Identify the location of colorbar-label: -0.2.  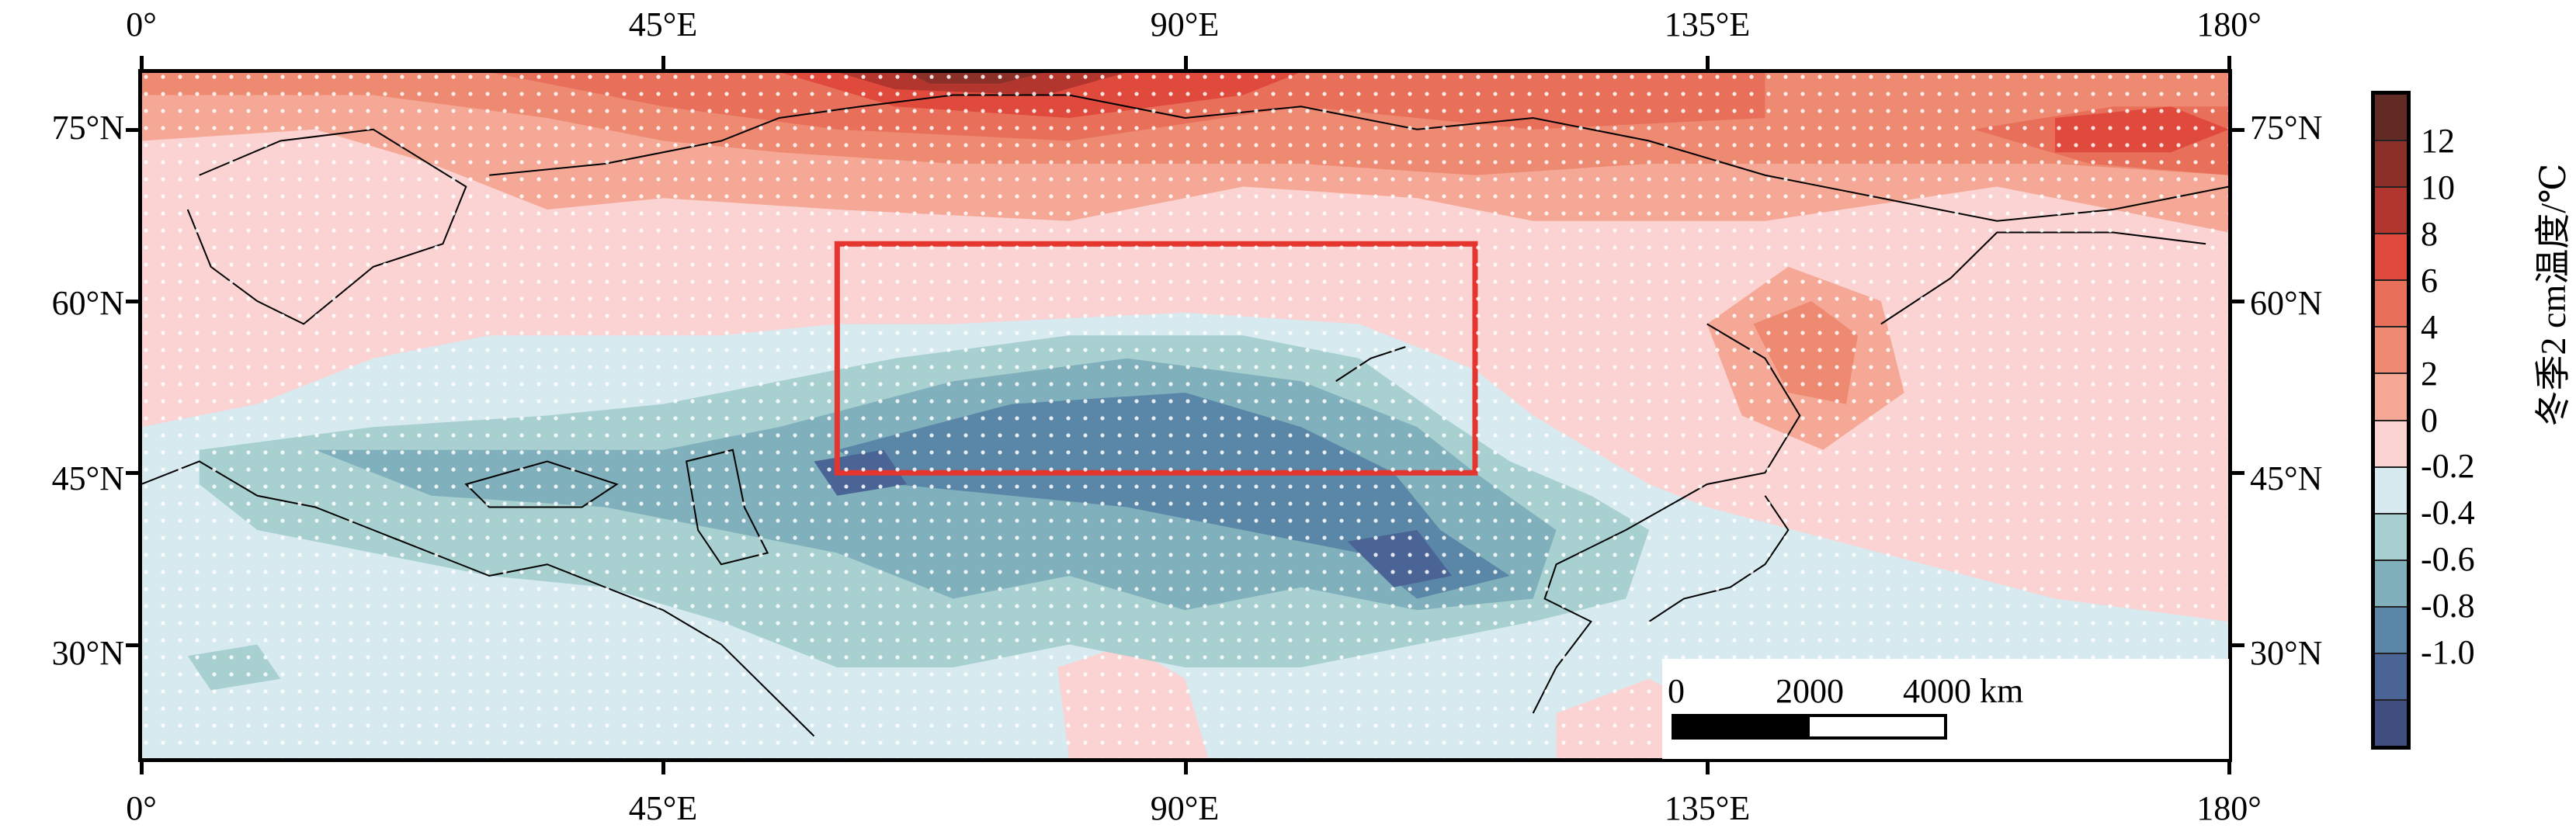
(2448, 466).